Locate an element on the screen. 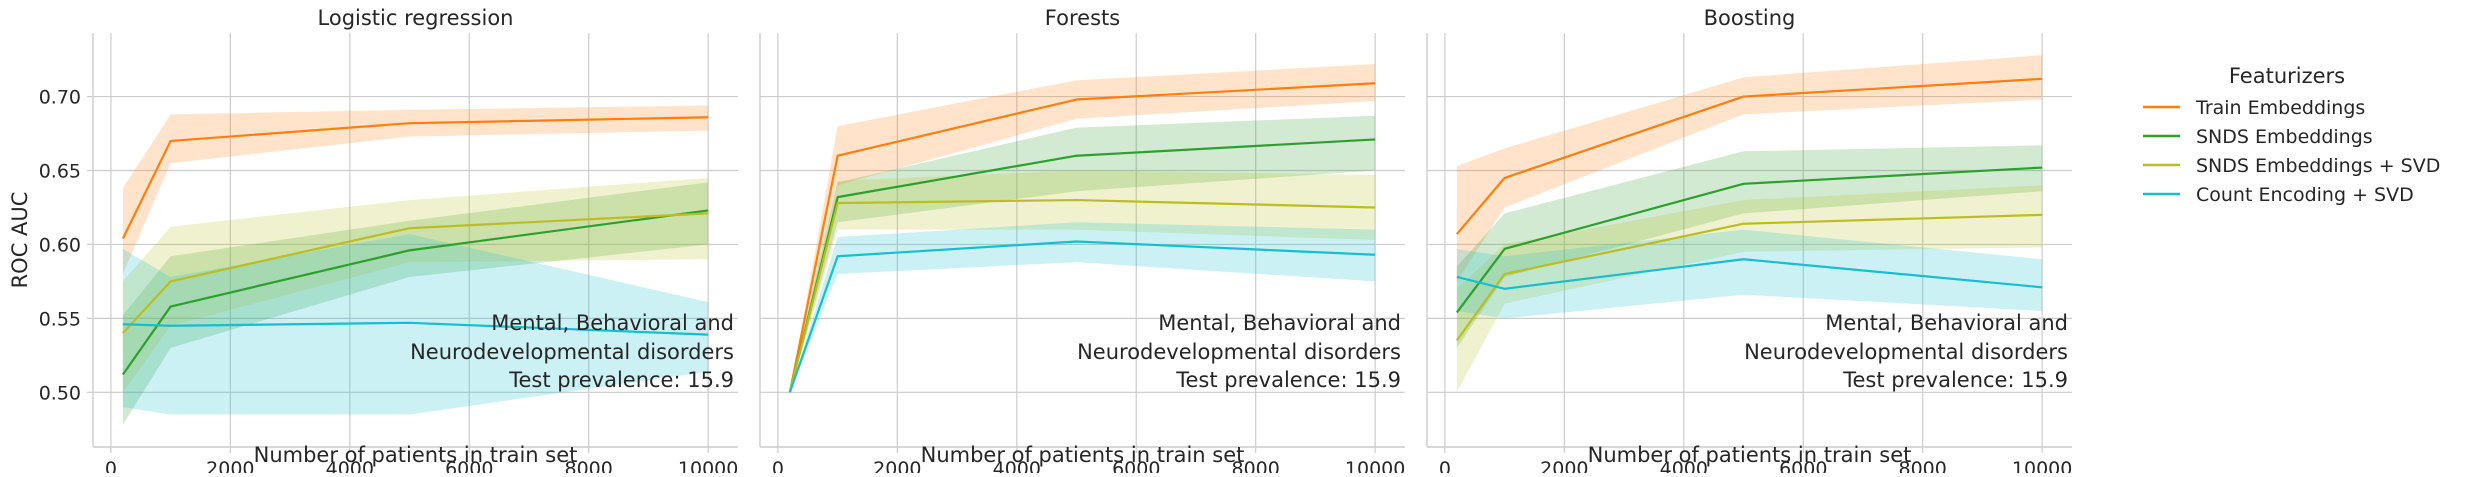  y-tick-label: 0.50 is located at coordinates (60, 393).